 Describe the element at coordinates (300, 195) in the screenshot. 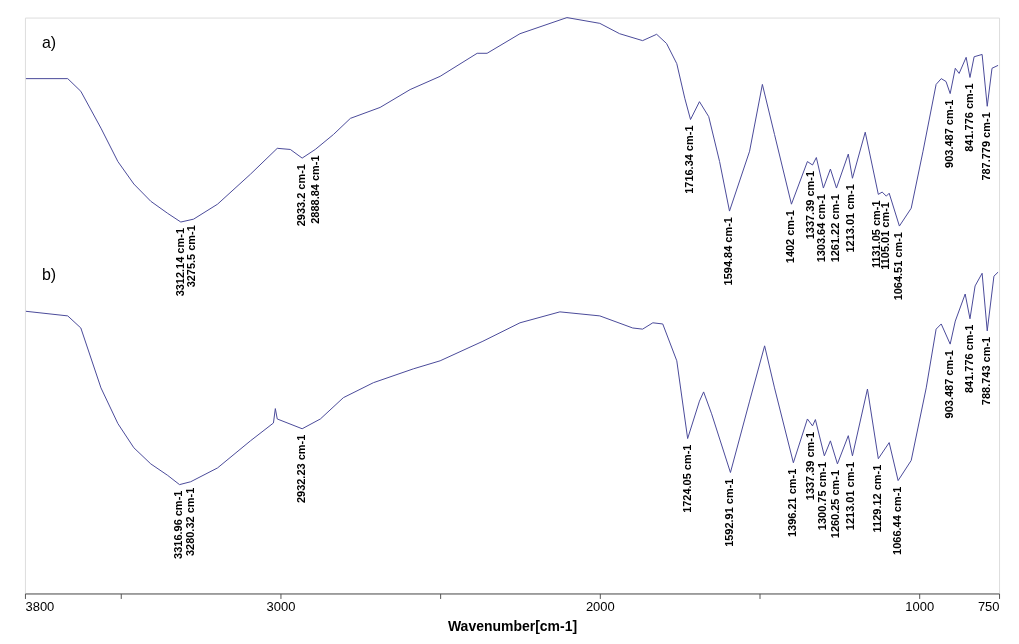

I see `annotation: 2933.2 cm-1` at that location.